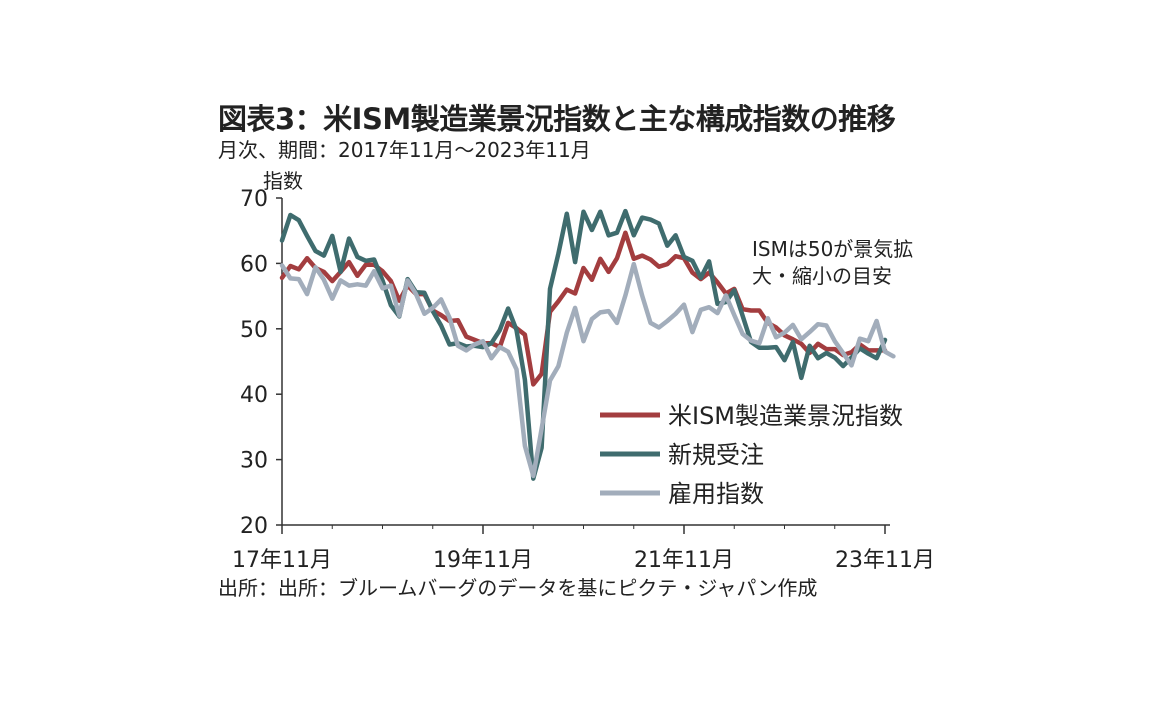  Describe the element at coordinates (282, 560) in the screenshot. I see `x-tick-label: 17年11月` at that location.